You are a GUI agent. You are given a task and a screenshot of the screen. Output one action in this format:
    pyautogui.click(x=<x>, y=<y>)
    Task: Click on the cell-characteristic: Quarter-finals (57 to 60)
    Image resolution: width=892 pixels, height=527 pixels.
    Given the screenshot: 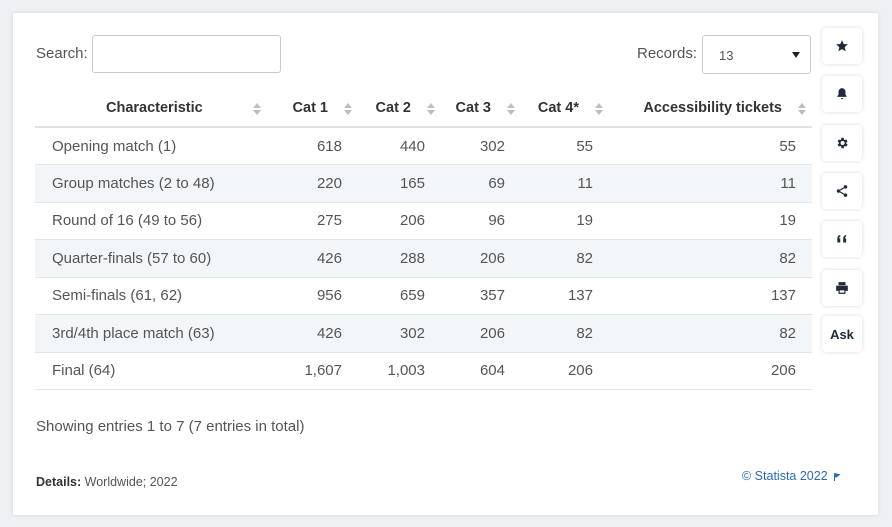 What is the action you would take?
    pyautogui.click(x=151, y=258)
    